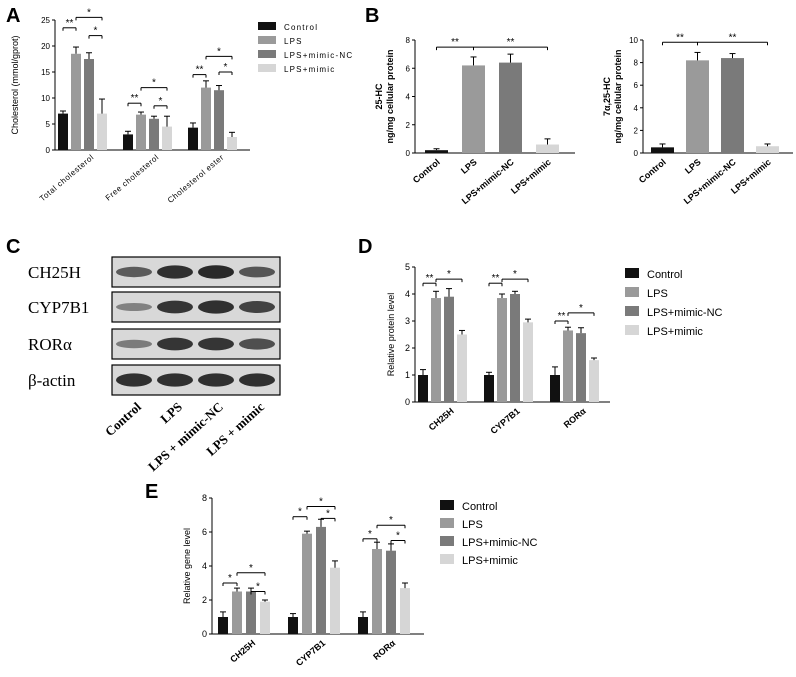  Describe the element at coordinates (123, 419) in the screenshot. I see `blot-column-label: Control` at that location.